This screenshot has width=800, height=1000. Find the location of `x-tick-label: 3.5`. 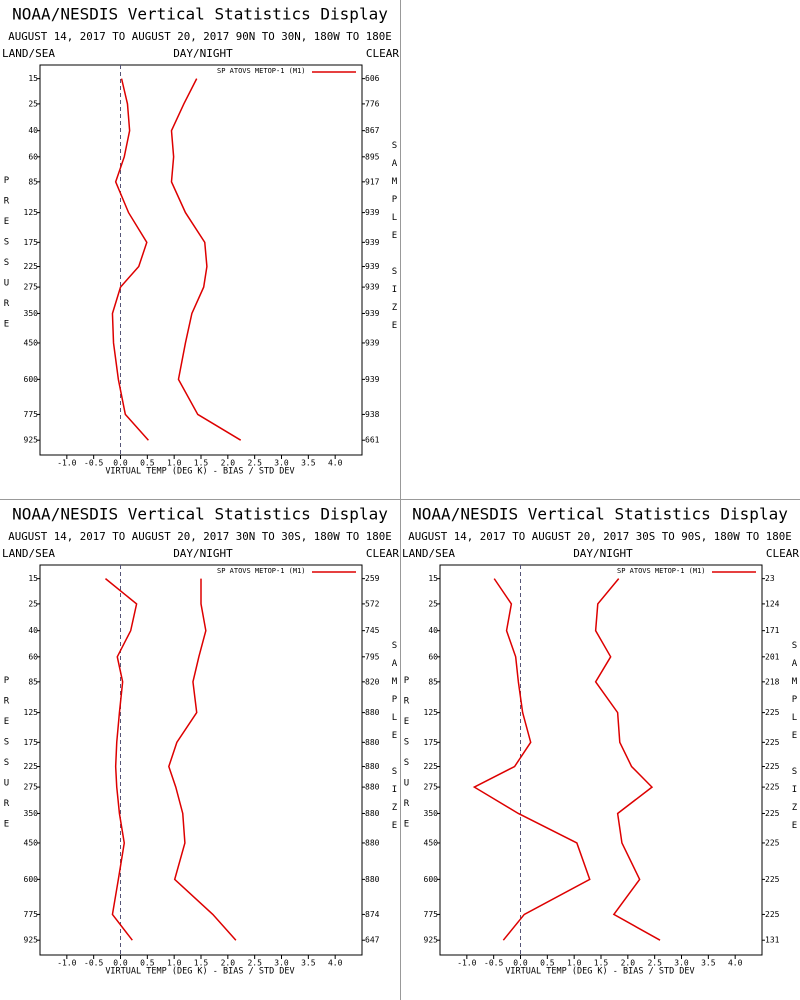

x-tick-label: 3.5 is located at coordinates (308, 963).